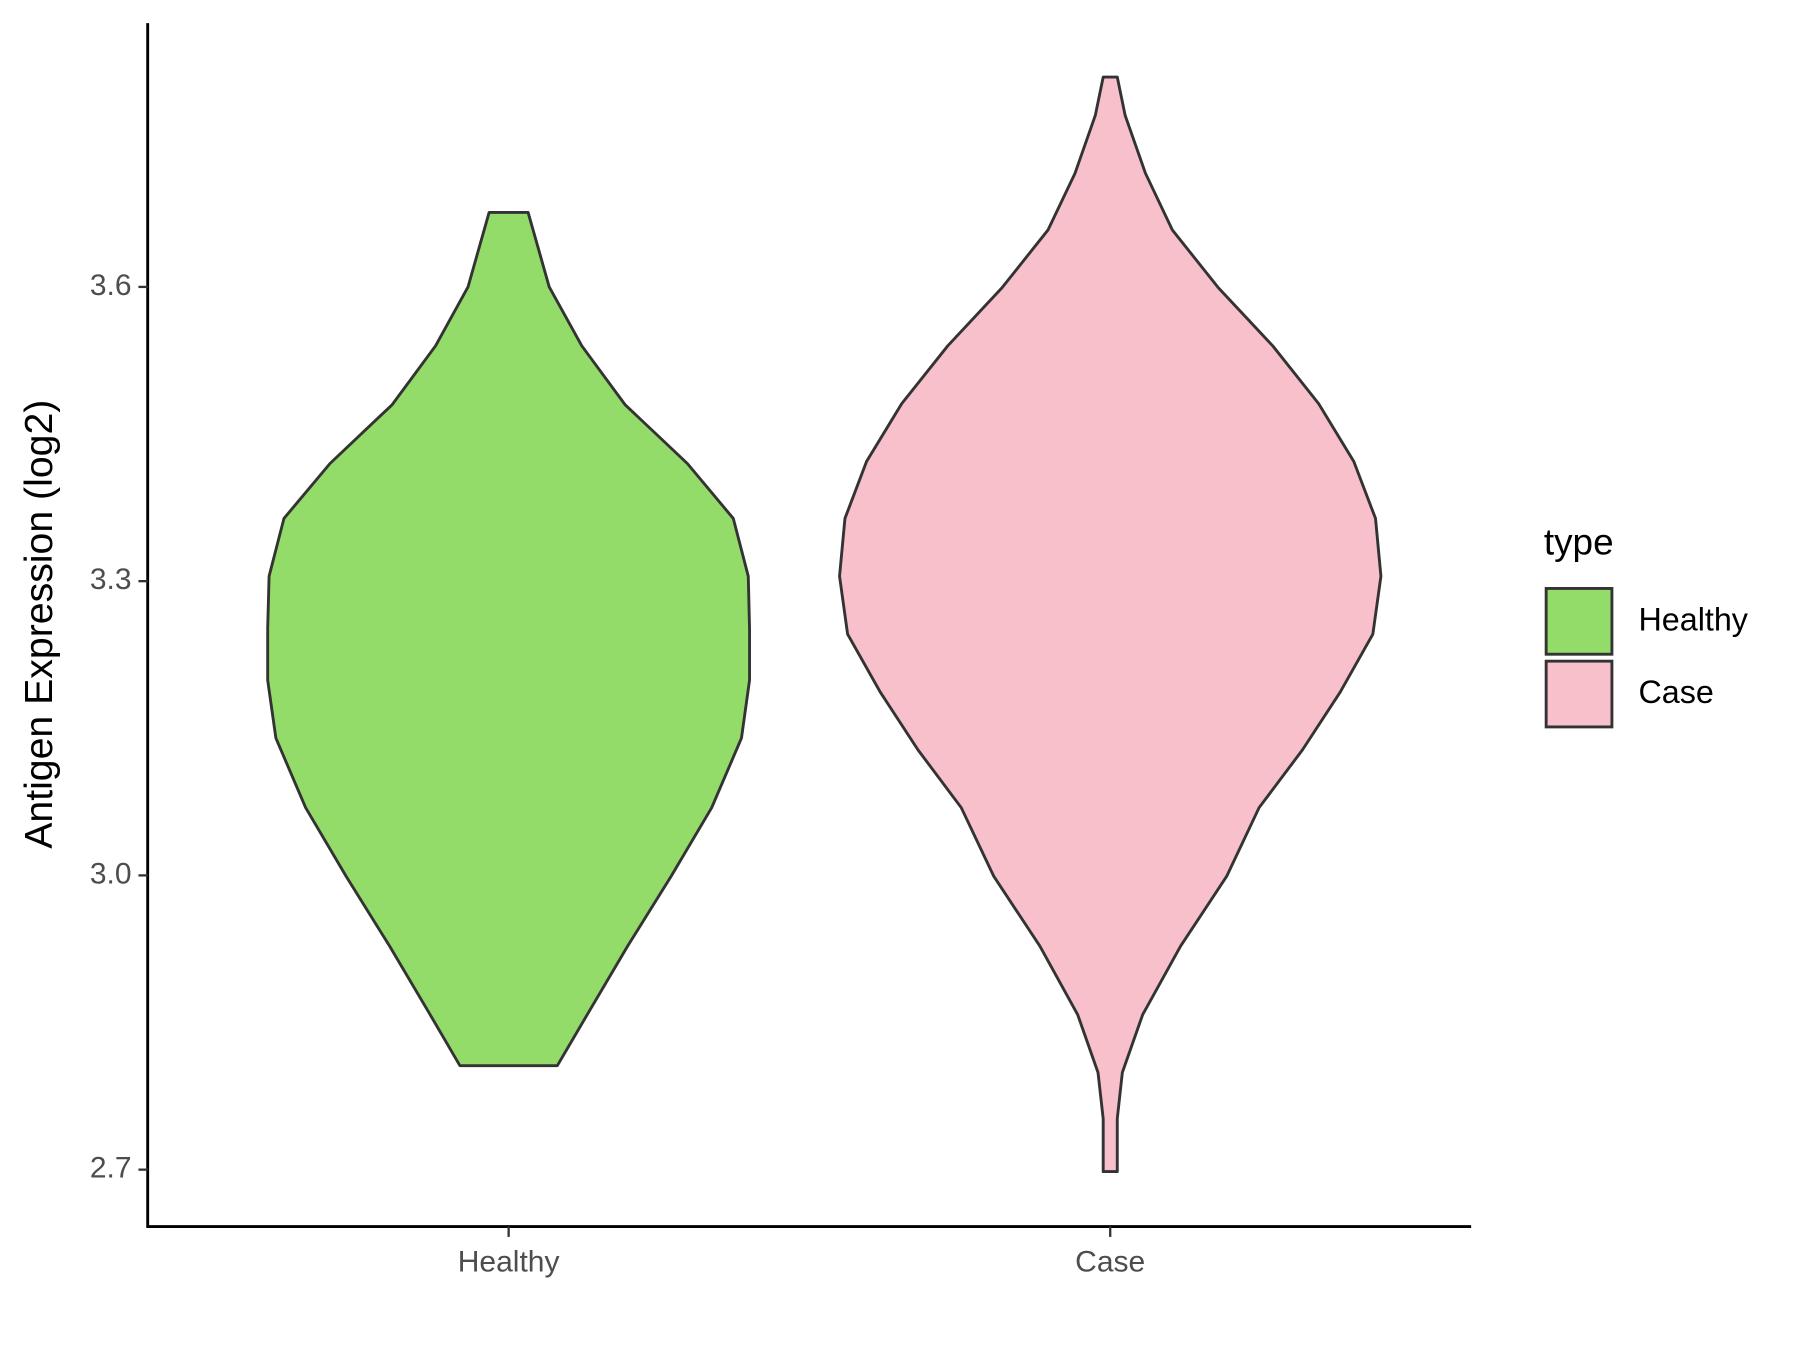 The image size is (1800, 1350). What do you see at coordinates (111, 1168) in the screenshot?
I see `y-tick-label: 2.7` at bounding box center [111, 1168].